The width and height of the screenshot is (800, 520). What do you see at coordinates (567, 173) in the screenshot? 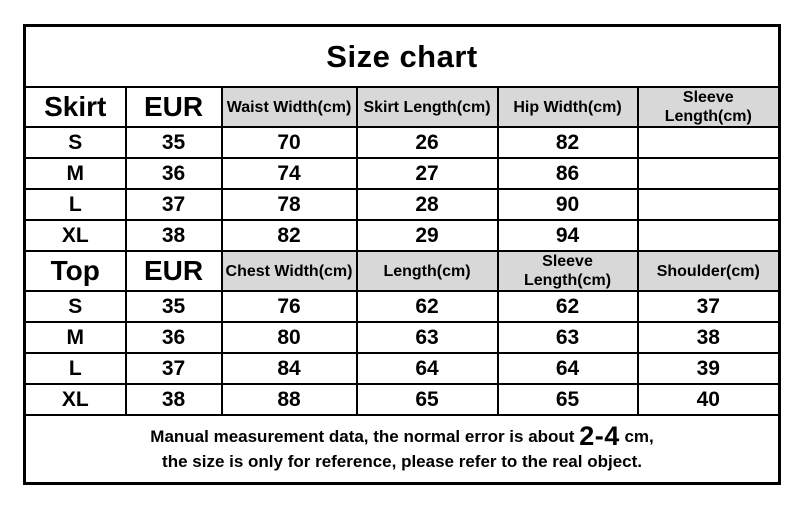
I see `value-cell: 86` at bounding box center [567, 173].